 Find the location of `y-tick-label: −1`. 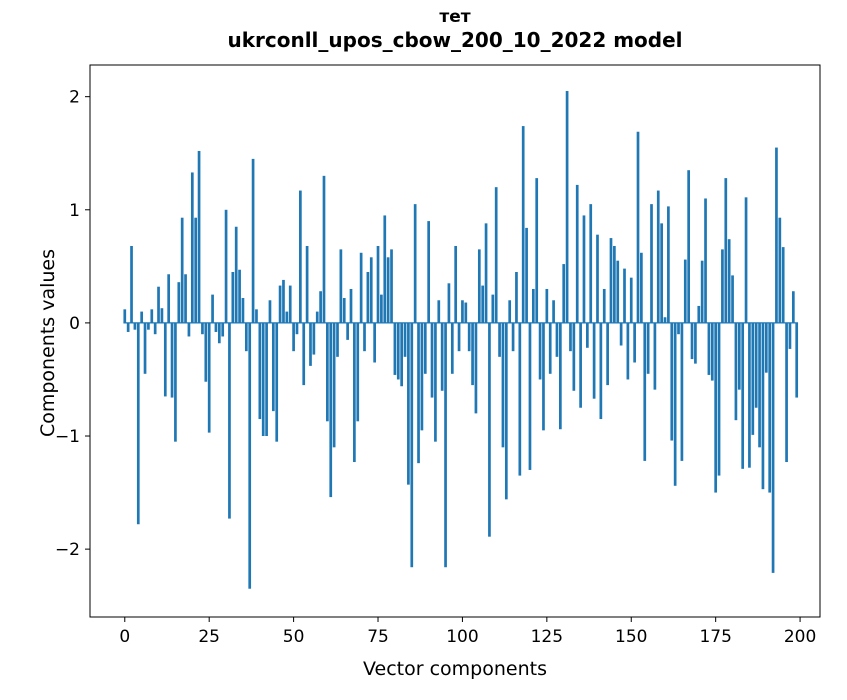

y-tick-label: −1 is located at coordinates (67, 437).